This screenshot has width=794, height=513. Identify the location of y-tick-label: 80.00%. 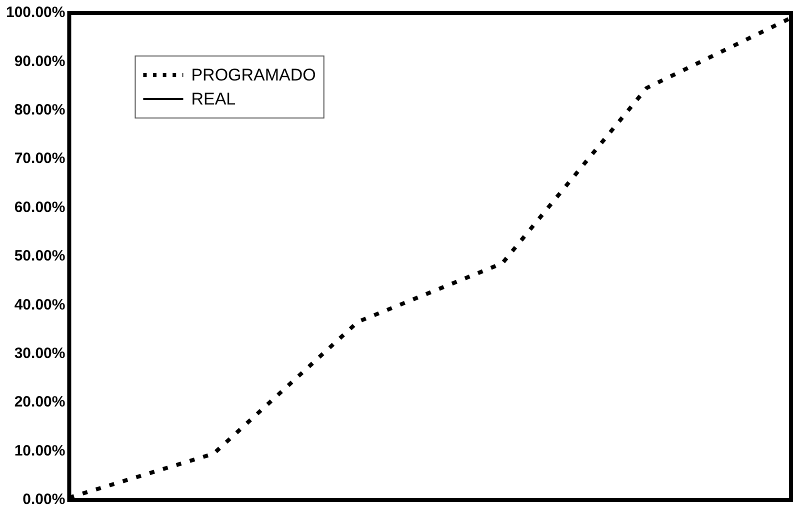
(40, 110).